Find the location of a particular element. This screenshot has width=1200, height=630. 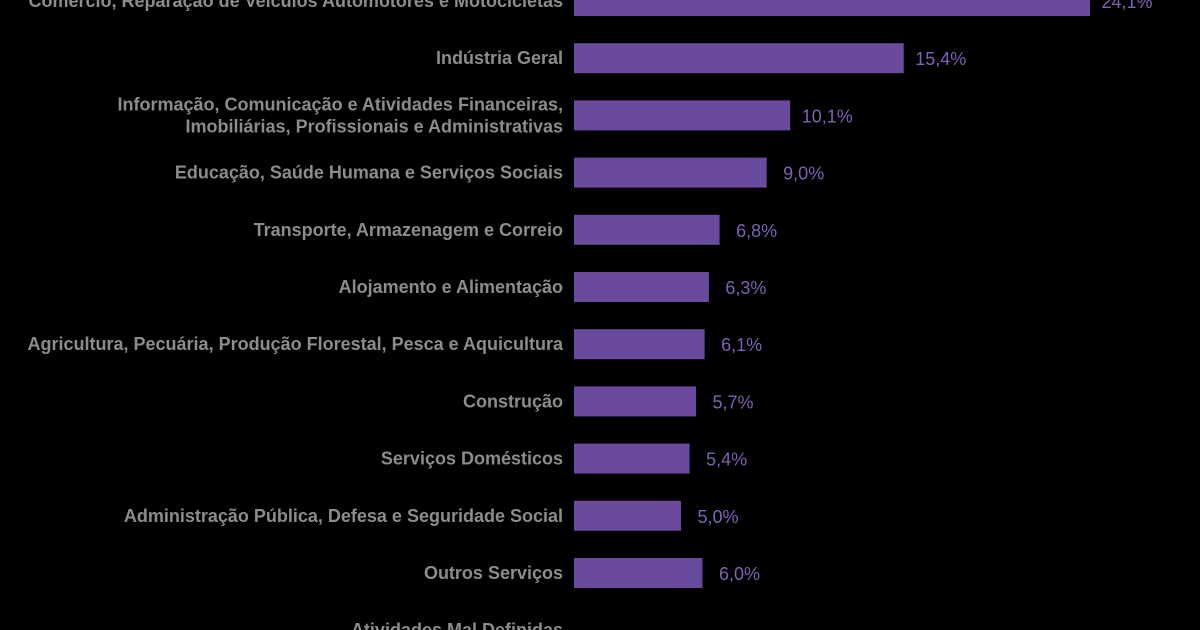

bar-outros-servicos is located at coordinates (638, 573).